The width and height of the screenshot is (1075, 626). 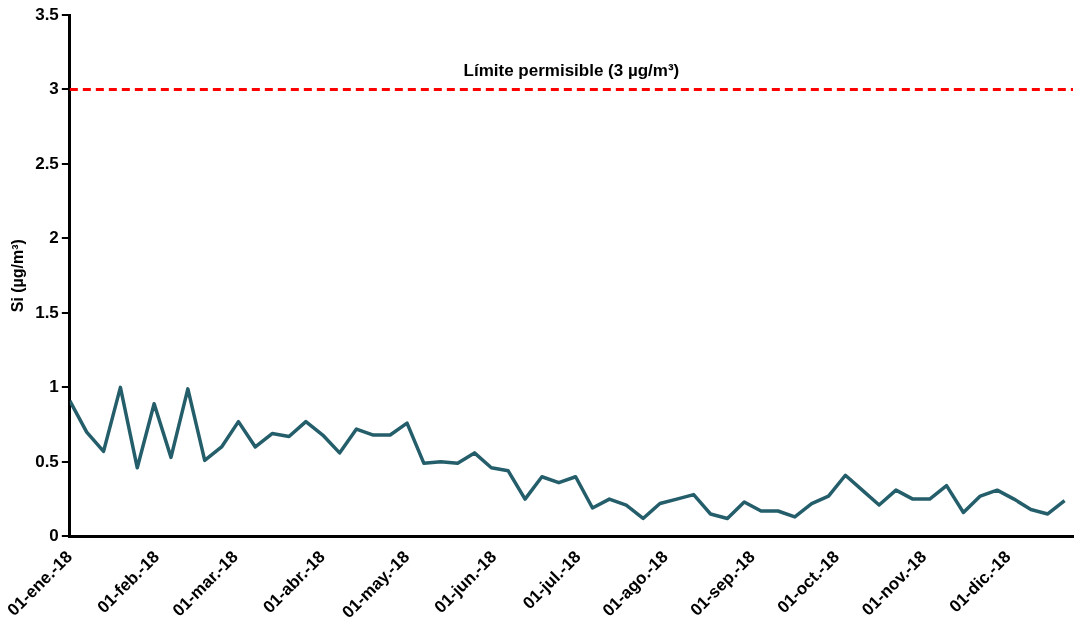 What do you see at coordinates (571, 70) in the screenshot?
I see `ref-line-label: Límite permisible (3 µg/m³)` at bounding box center [571, 70].